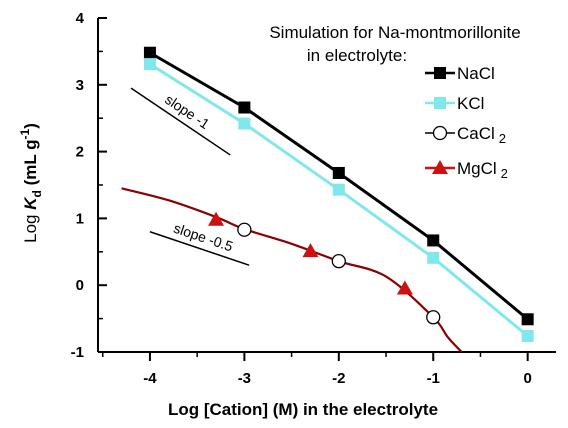  I want to click on x-tick-label: 0, so click(527, 378).